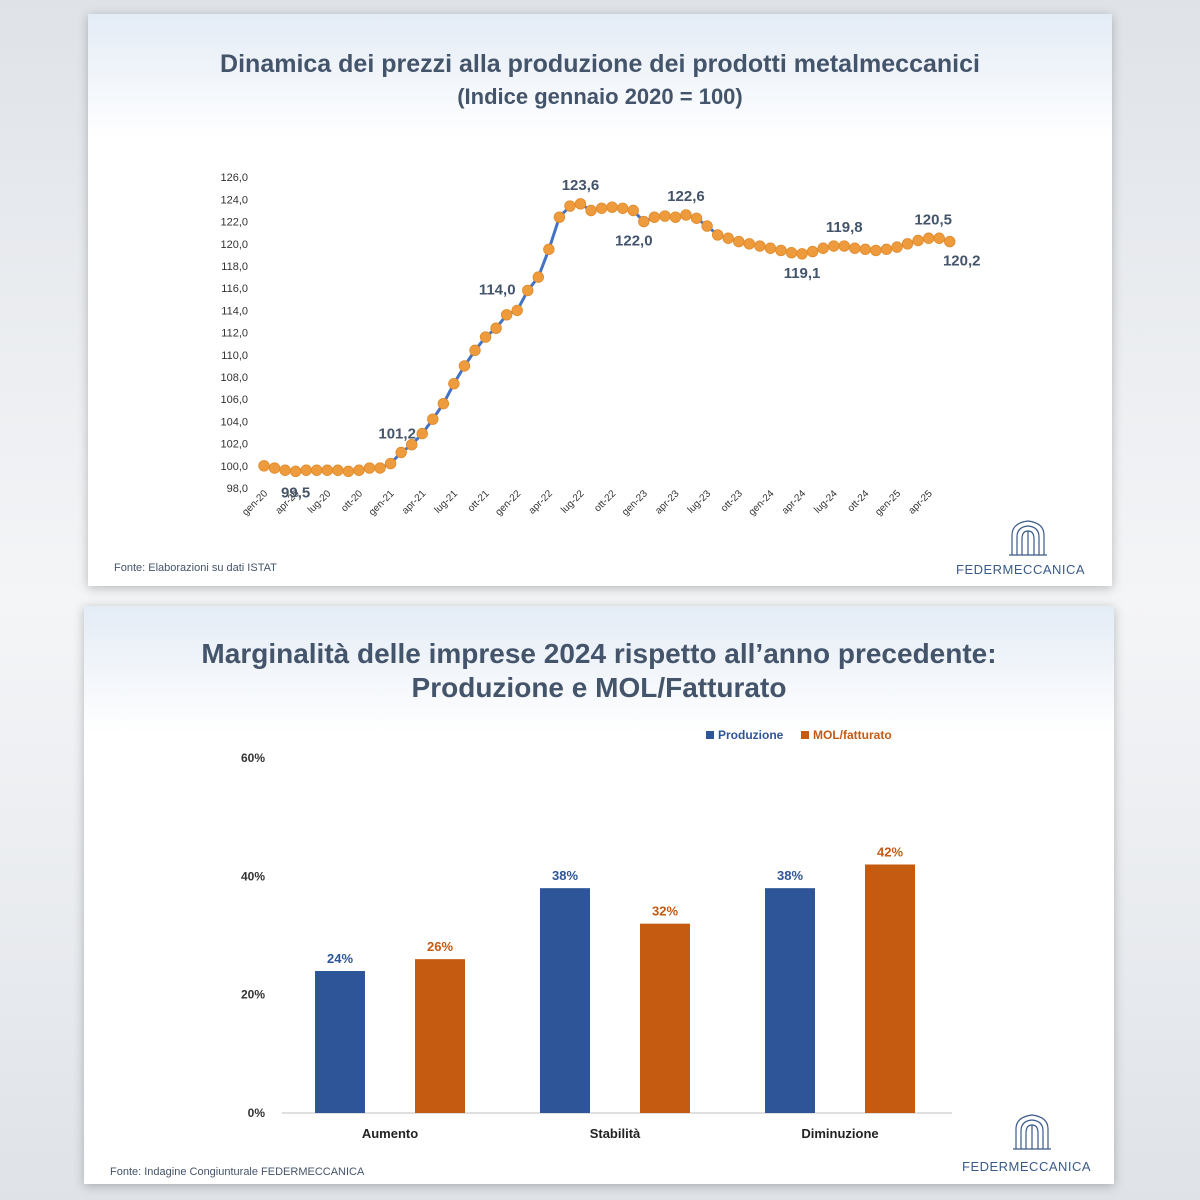  Describe the element at coordinates (340, 958) in the screenshot. I see `bar-value-label: 24%` at that location.